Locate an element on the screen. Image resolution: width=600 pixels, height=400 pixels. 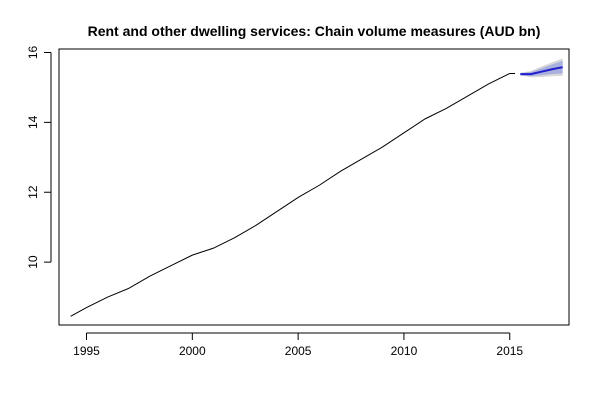
y-tick-label: 14 is located at coordinates (33, 122).